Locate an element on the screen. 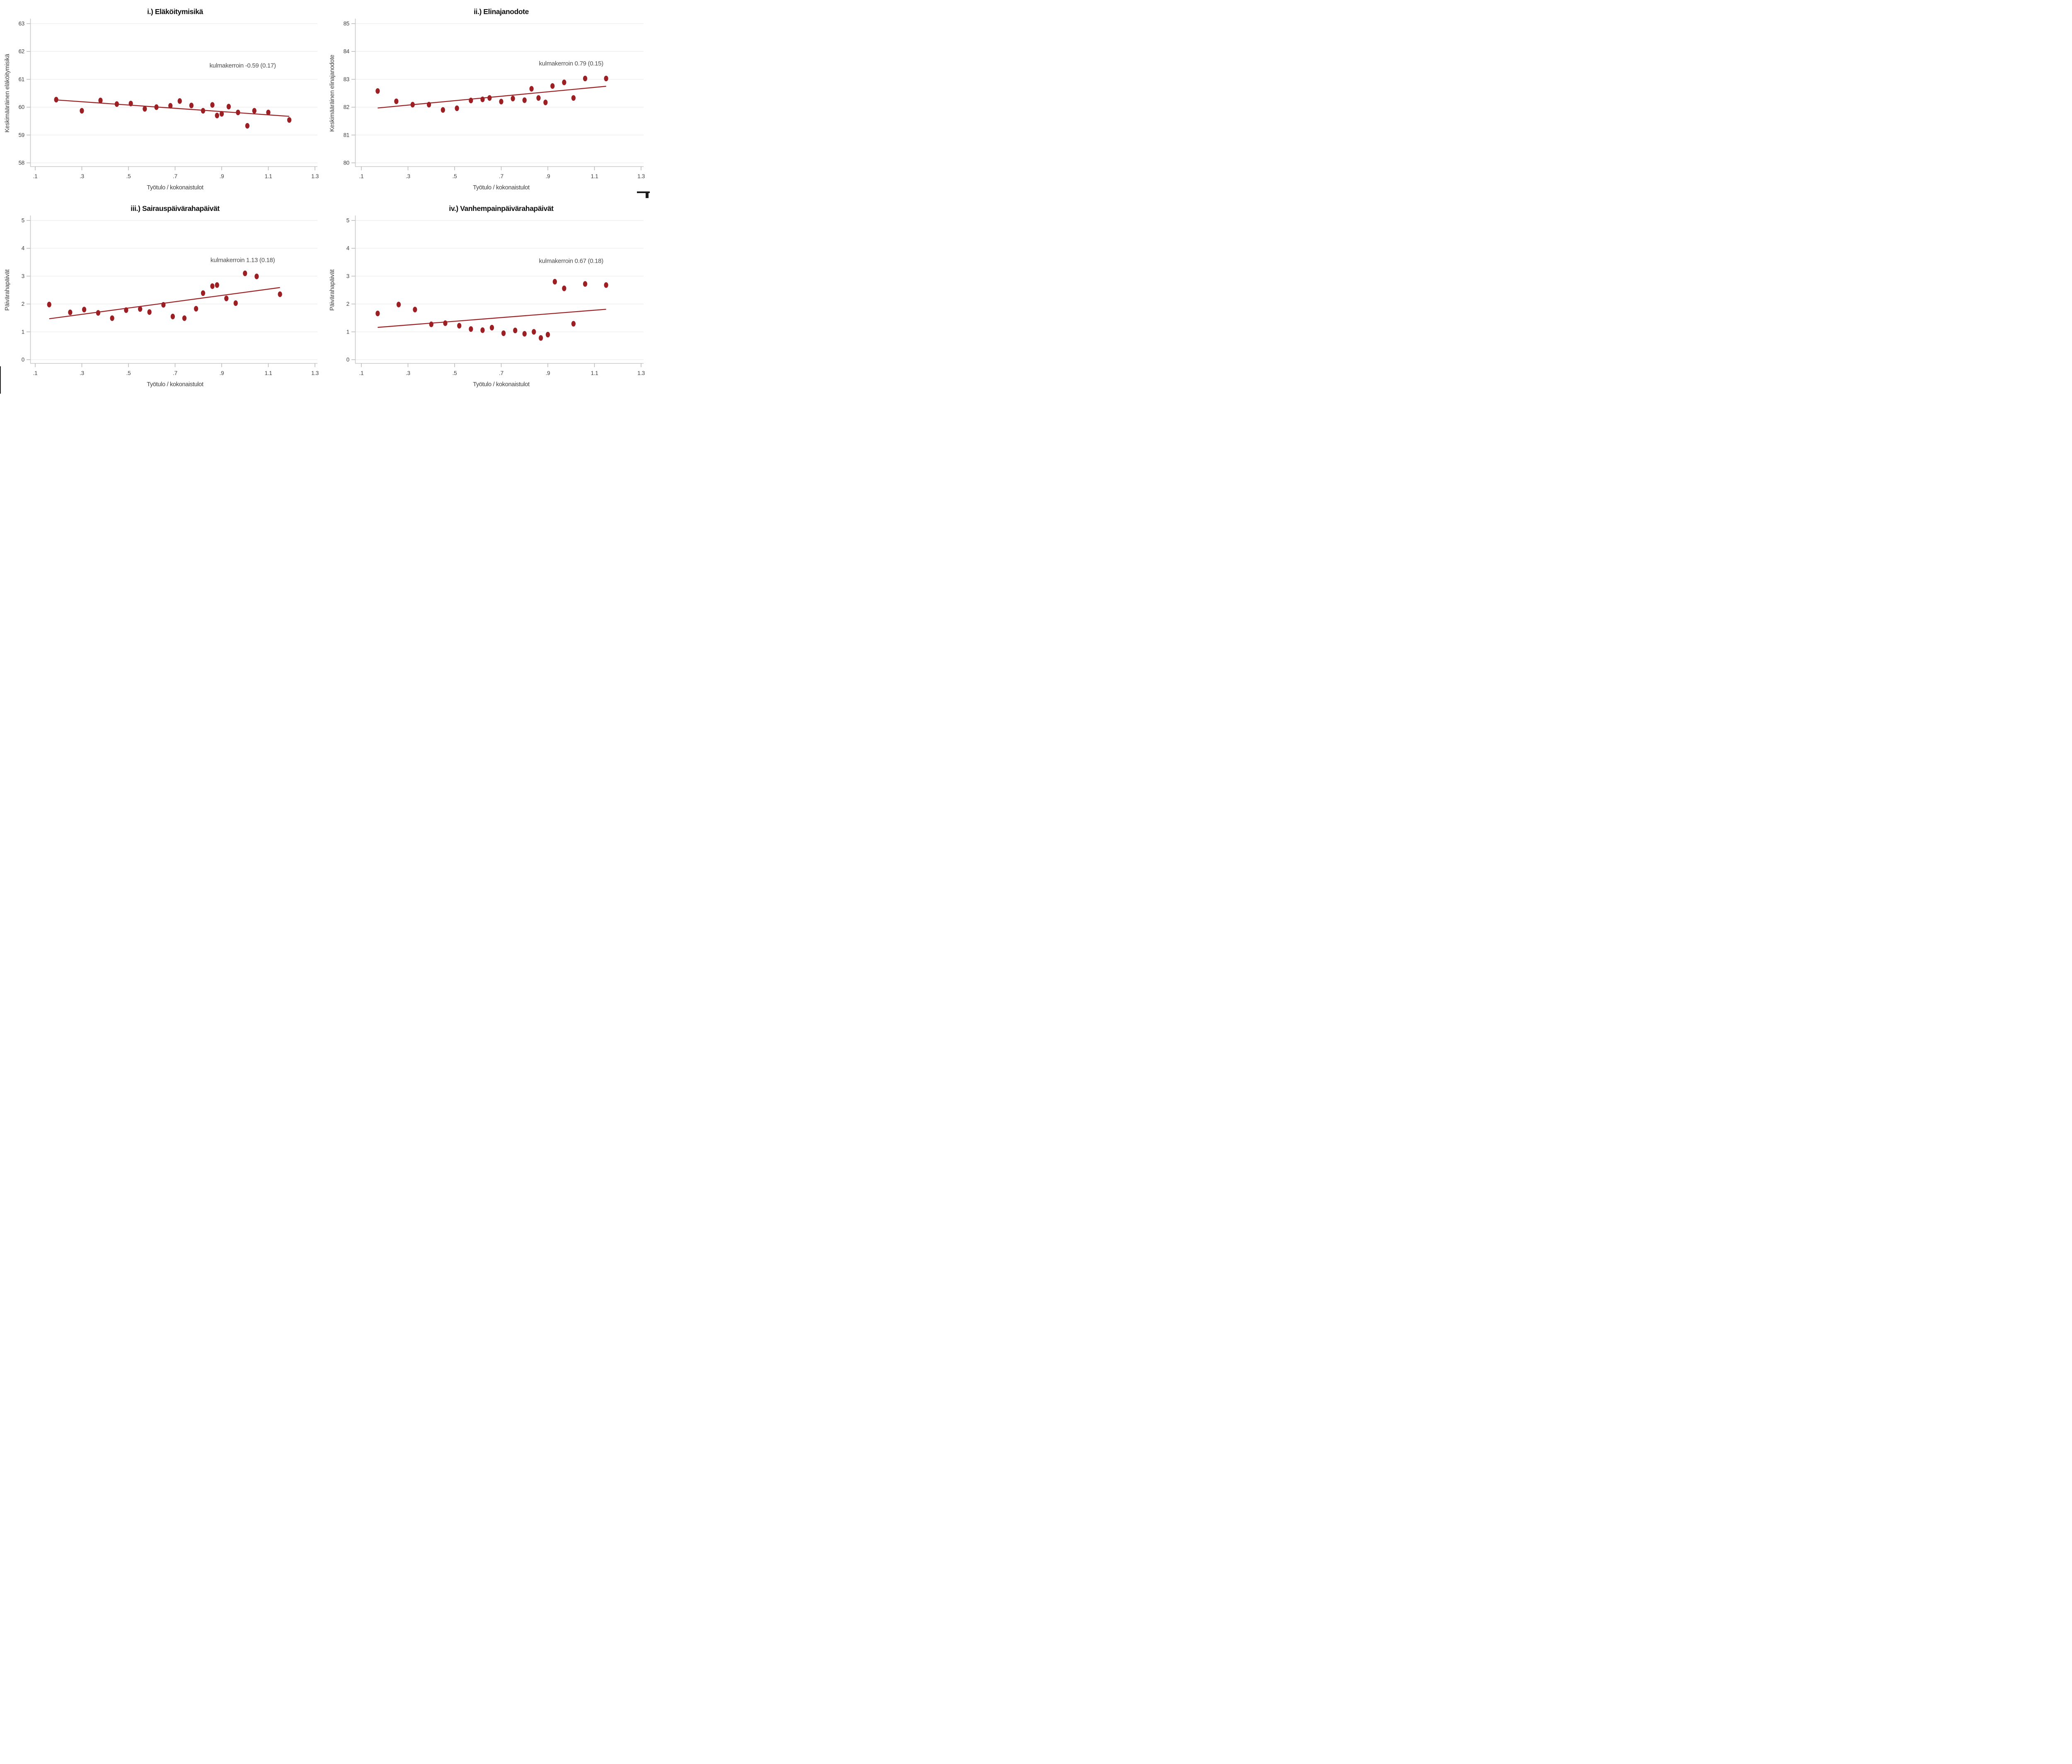 The width and height of the screenshot is (2072, 1764). scatter-points is located at coordinates (491, 310).